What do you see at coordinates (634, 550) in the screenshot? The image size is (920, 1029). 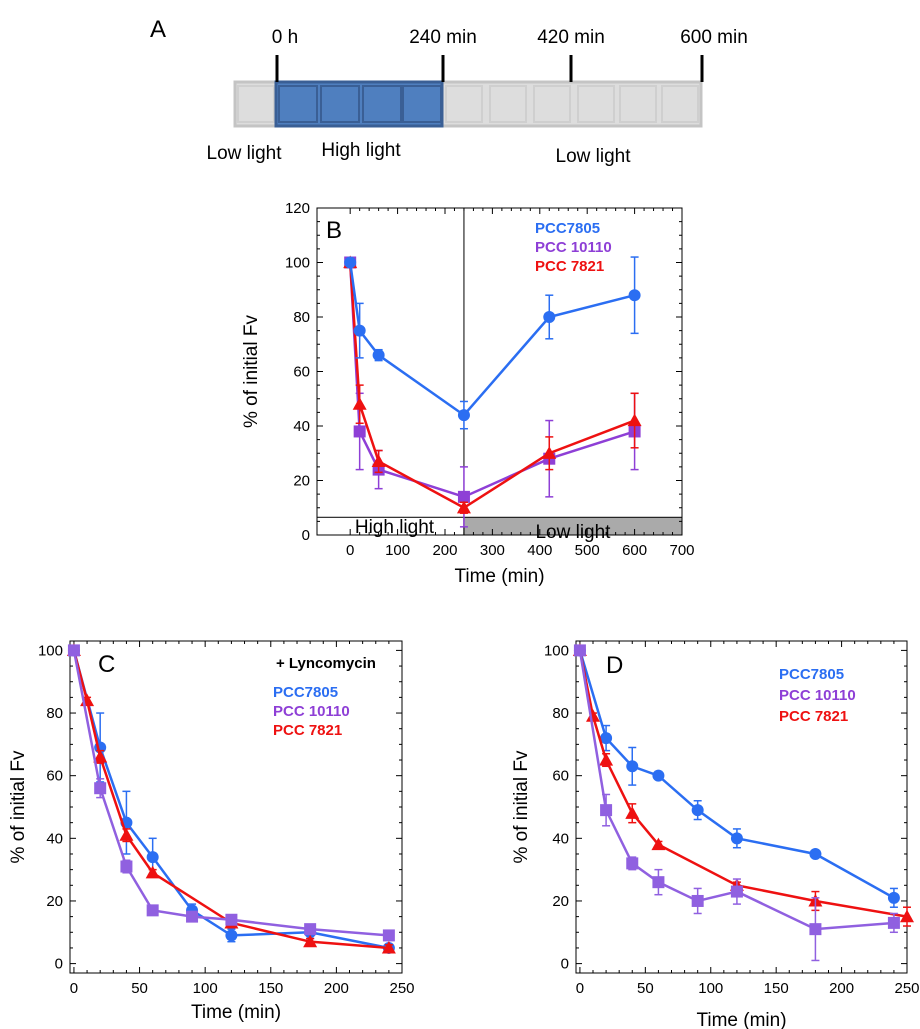 I see `x-tick-label: 600` at bounding box center [634, 550].